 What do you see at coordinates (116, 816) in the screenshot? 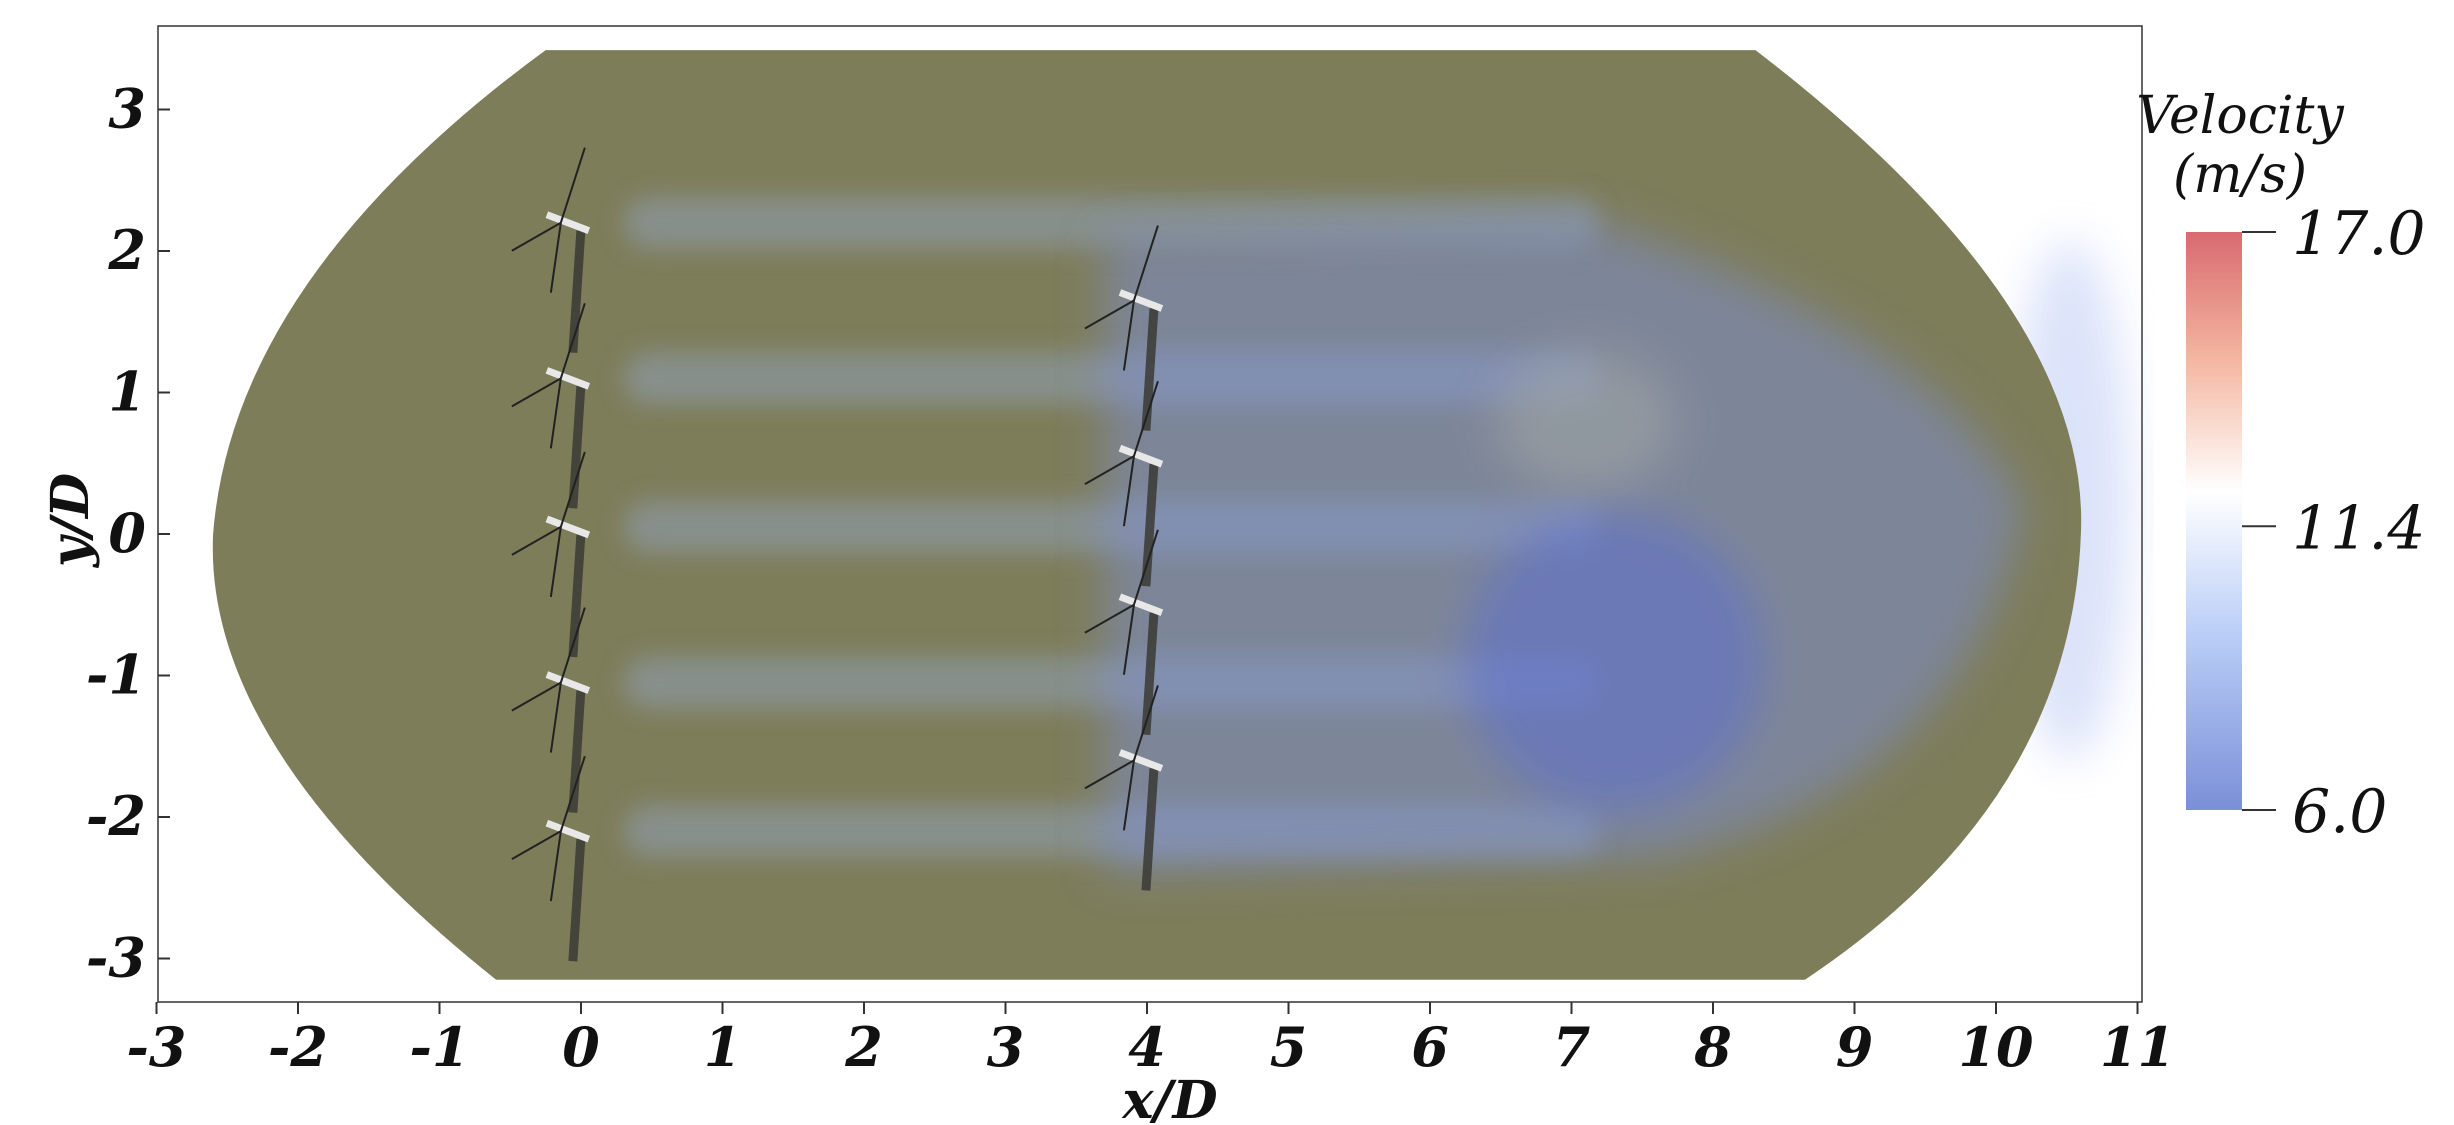
I see `y-tick-label: -2` at bounding box center [116, 816].